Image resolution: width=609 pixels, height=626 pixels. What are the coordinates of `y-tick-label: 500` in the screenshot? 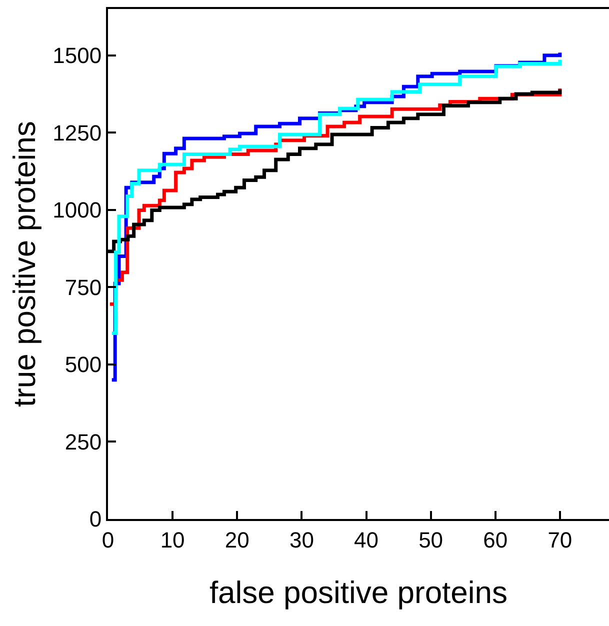 It's located at (83, 365).